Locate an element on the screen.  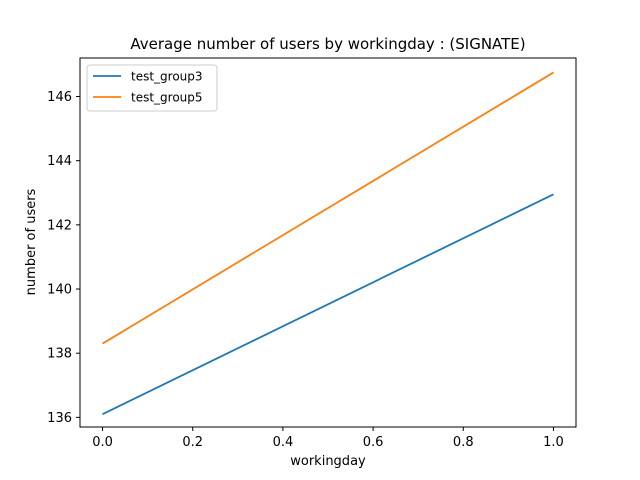
legend: test_group3 test_group5 is located at coordinates (152, 88).